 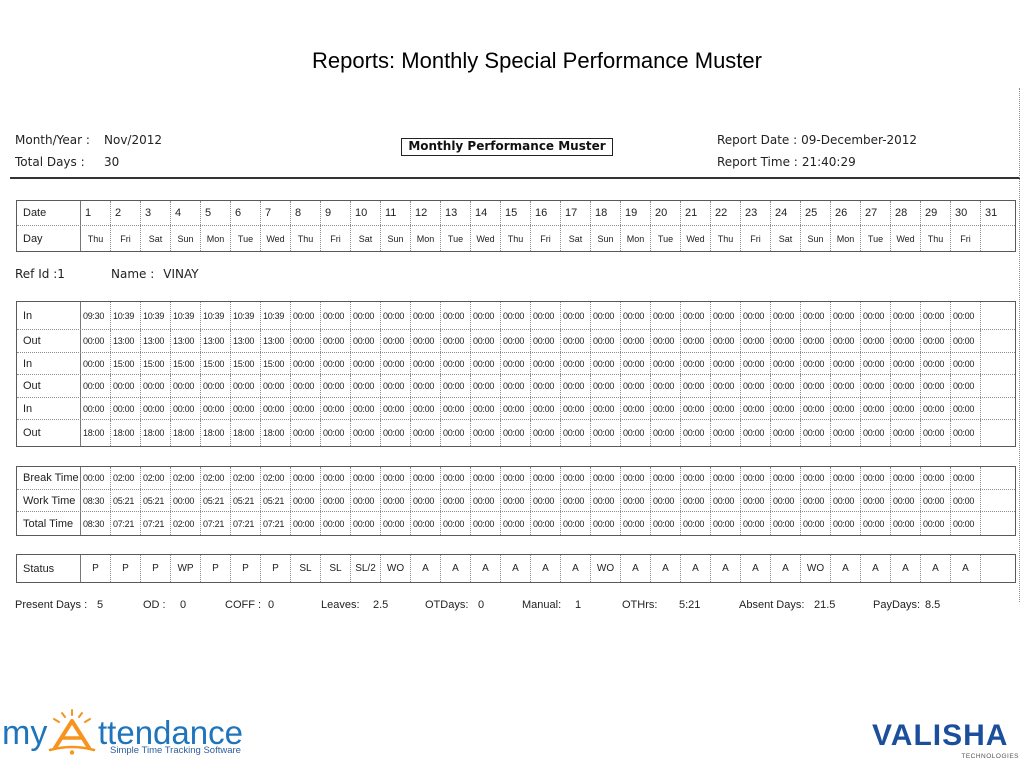 I want to click on punch-row-6-out-cell-13: 00:00, so click(x=456, y=433).